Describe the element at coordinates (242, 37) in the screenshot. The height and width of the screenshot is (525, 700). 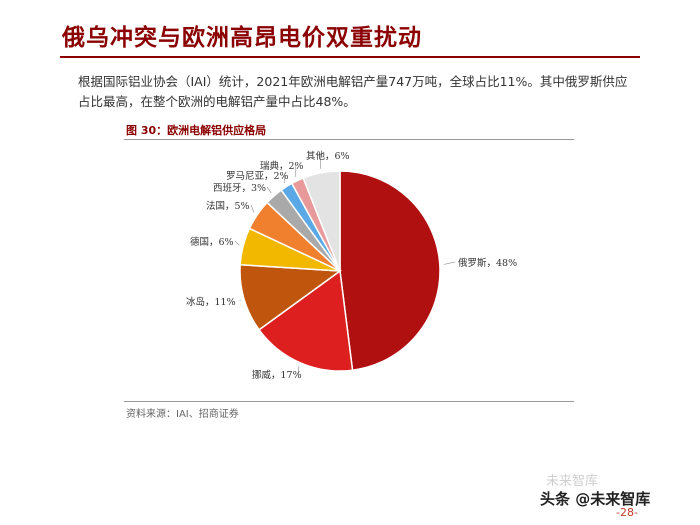
I see `page-title: 俄乌冲突与欧洲高昂电价双重扰动` at that location.